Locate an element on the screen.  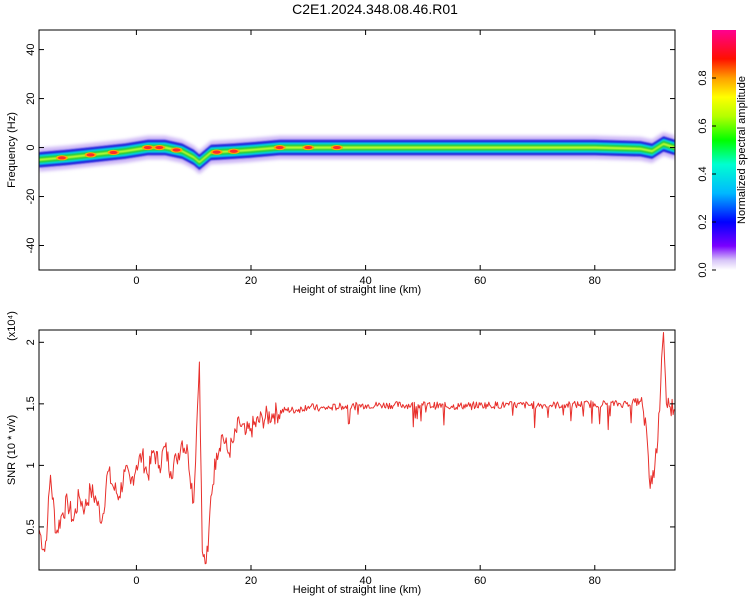
top-y-tick-label: 20 is located at coordinates (31, 98).